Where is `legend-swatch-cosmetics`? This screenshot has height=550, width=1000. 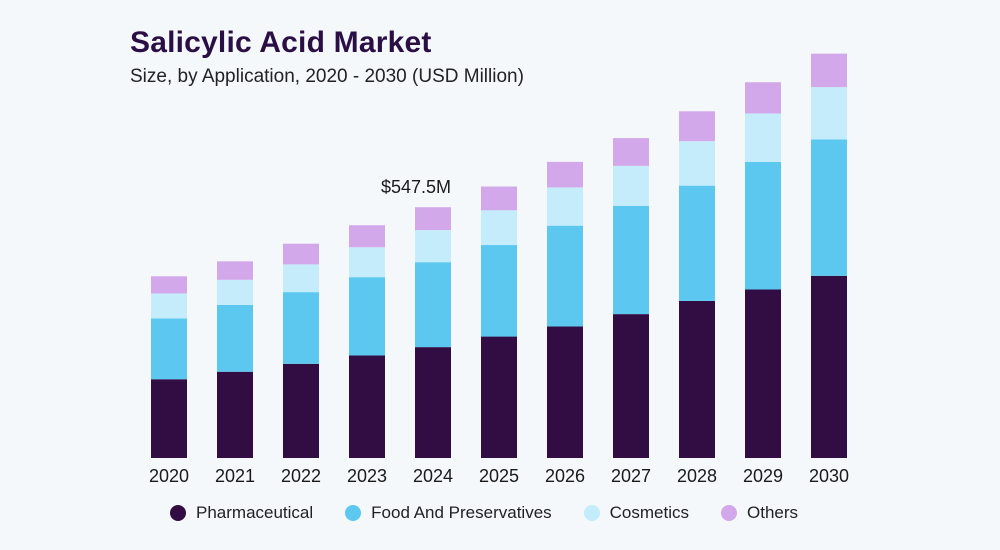 legend-swatch-cosmetics is located at coordinates (591, 513).